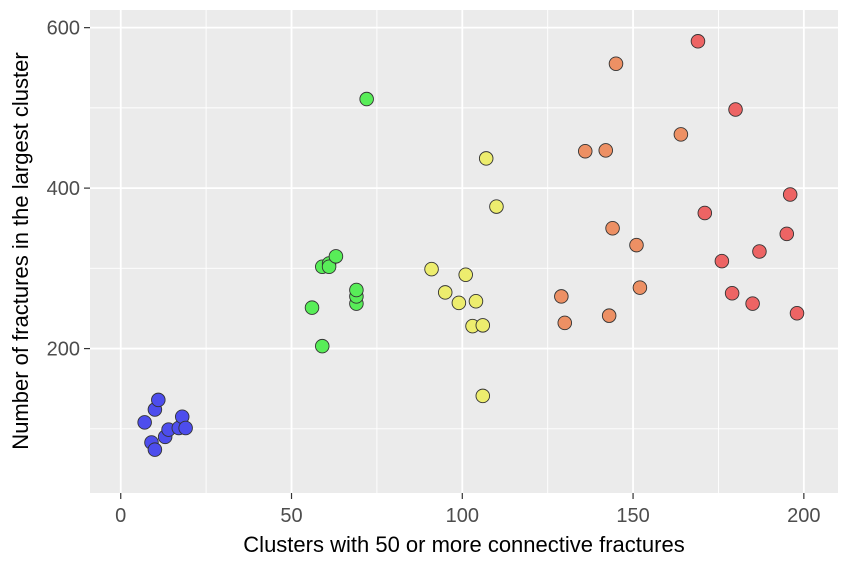 The width and height of the screenshot is (850, 567). I want to click on x-tick-label: 50, so click(291, 516).